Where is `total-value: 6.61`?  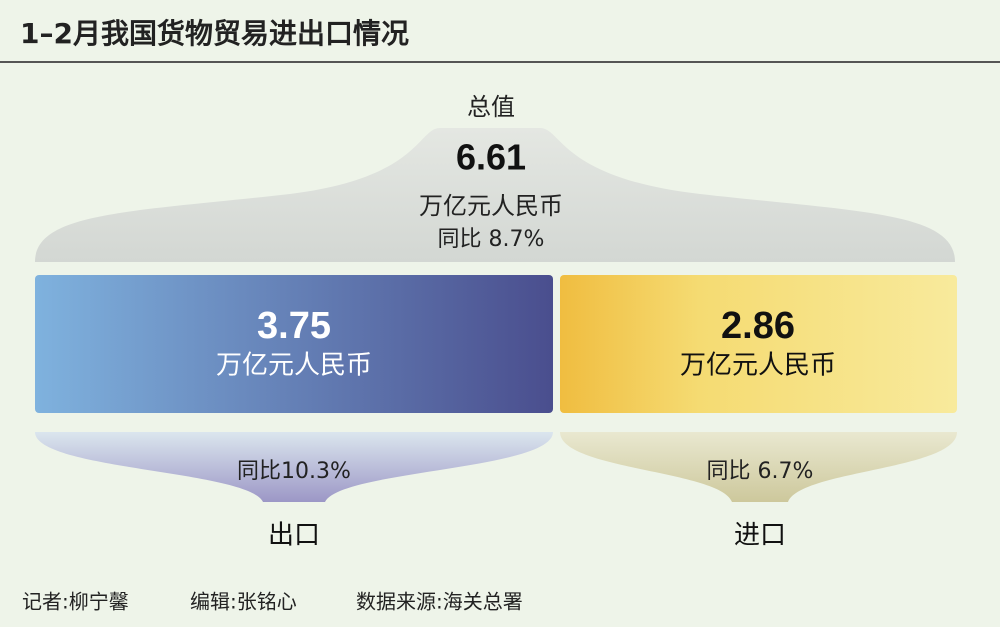
total-value: 6.61 is located at coordinates (491, 157).